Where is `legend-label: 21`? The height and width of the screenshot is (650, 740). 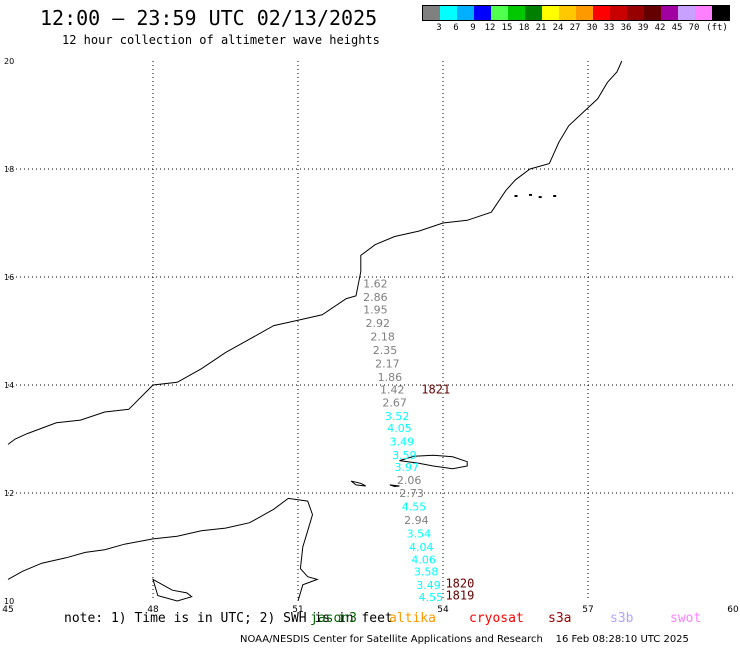 legend-label: 21 is located at coordinates (541, 28).